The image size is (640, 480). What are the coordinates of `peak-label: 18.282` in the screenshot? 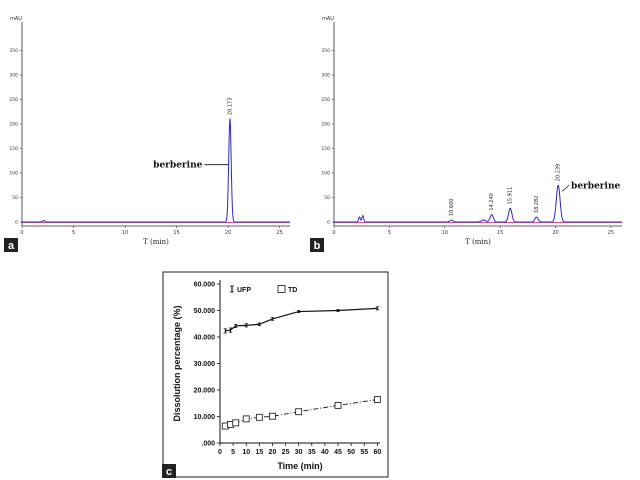 It's located at (537, 205).